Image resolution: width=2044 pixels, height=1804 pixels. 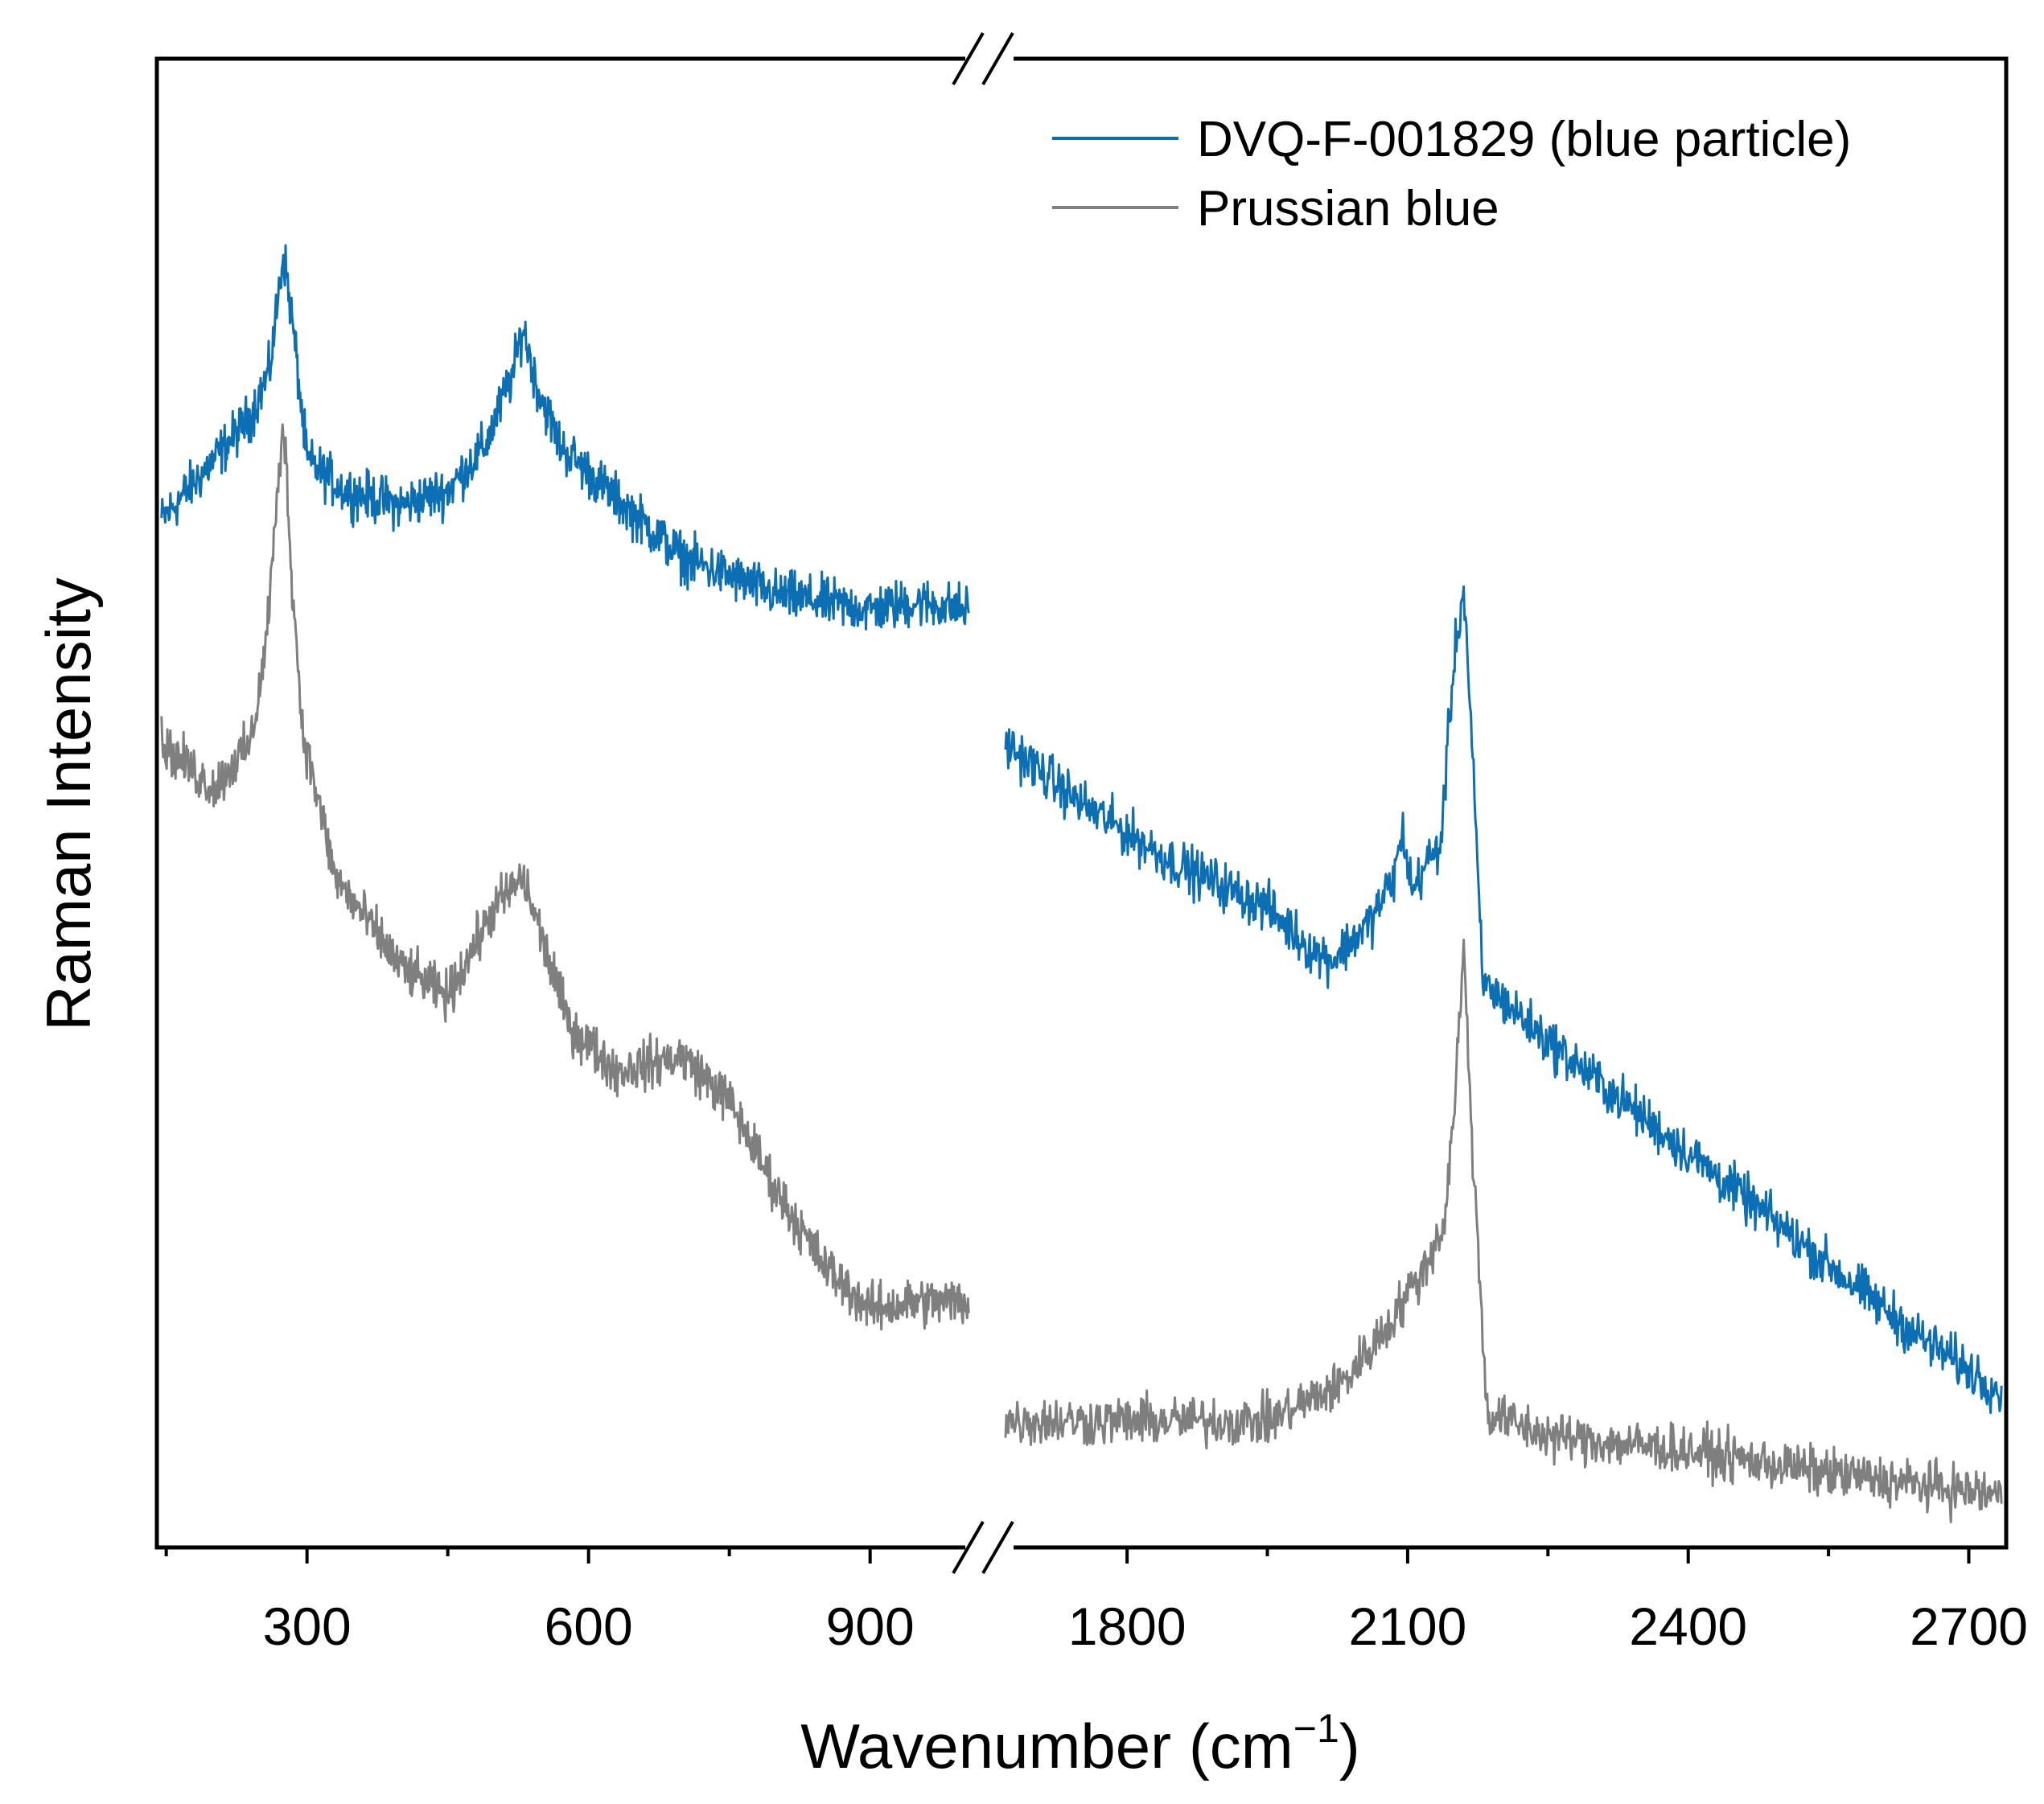 What do you see at coordinates (983, 58) in the screenshot?
I see `axis-break-top` at bounding box center [983, 58].